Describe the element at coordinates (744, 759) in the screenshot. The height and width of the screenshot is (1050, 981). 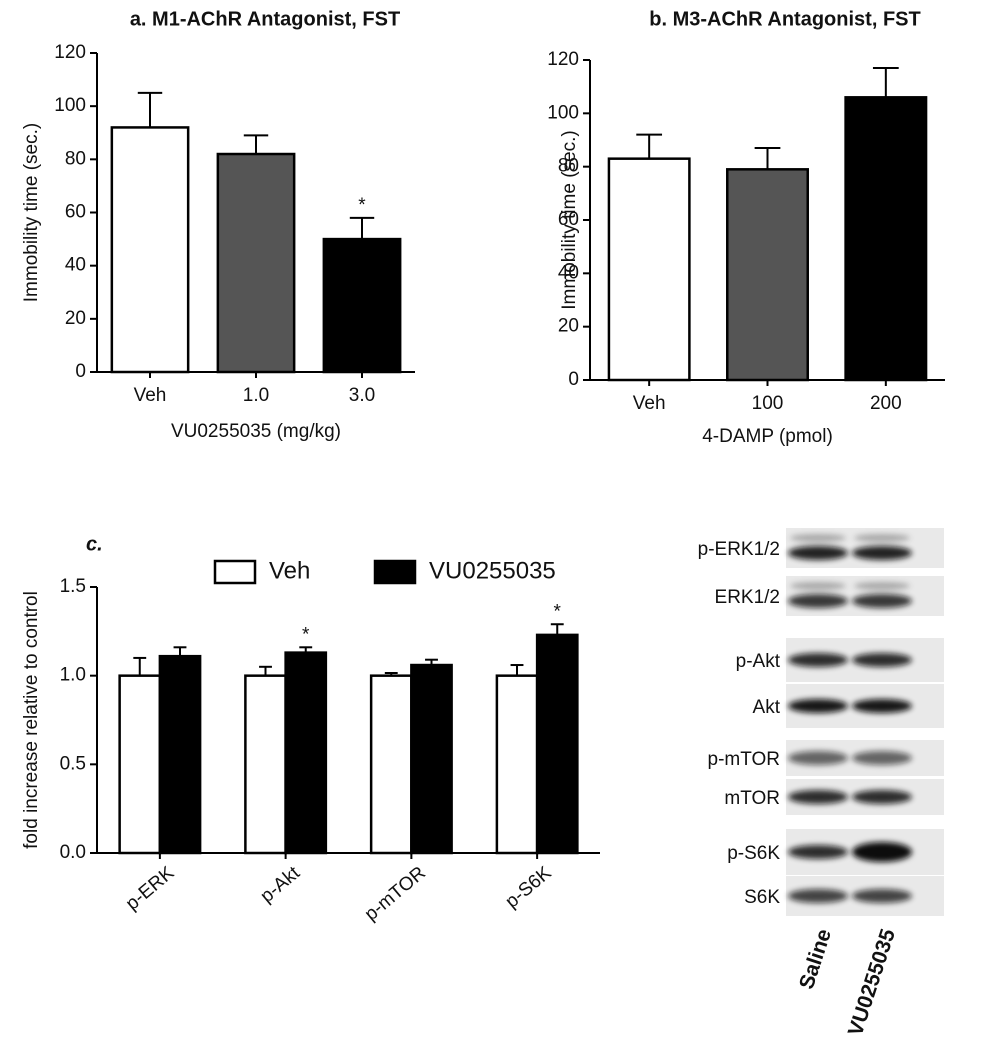
I see `blot-row-label: p-mTOR` at that location.